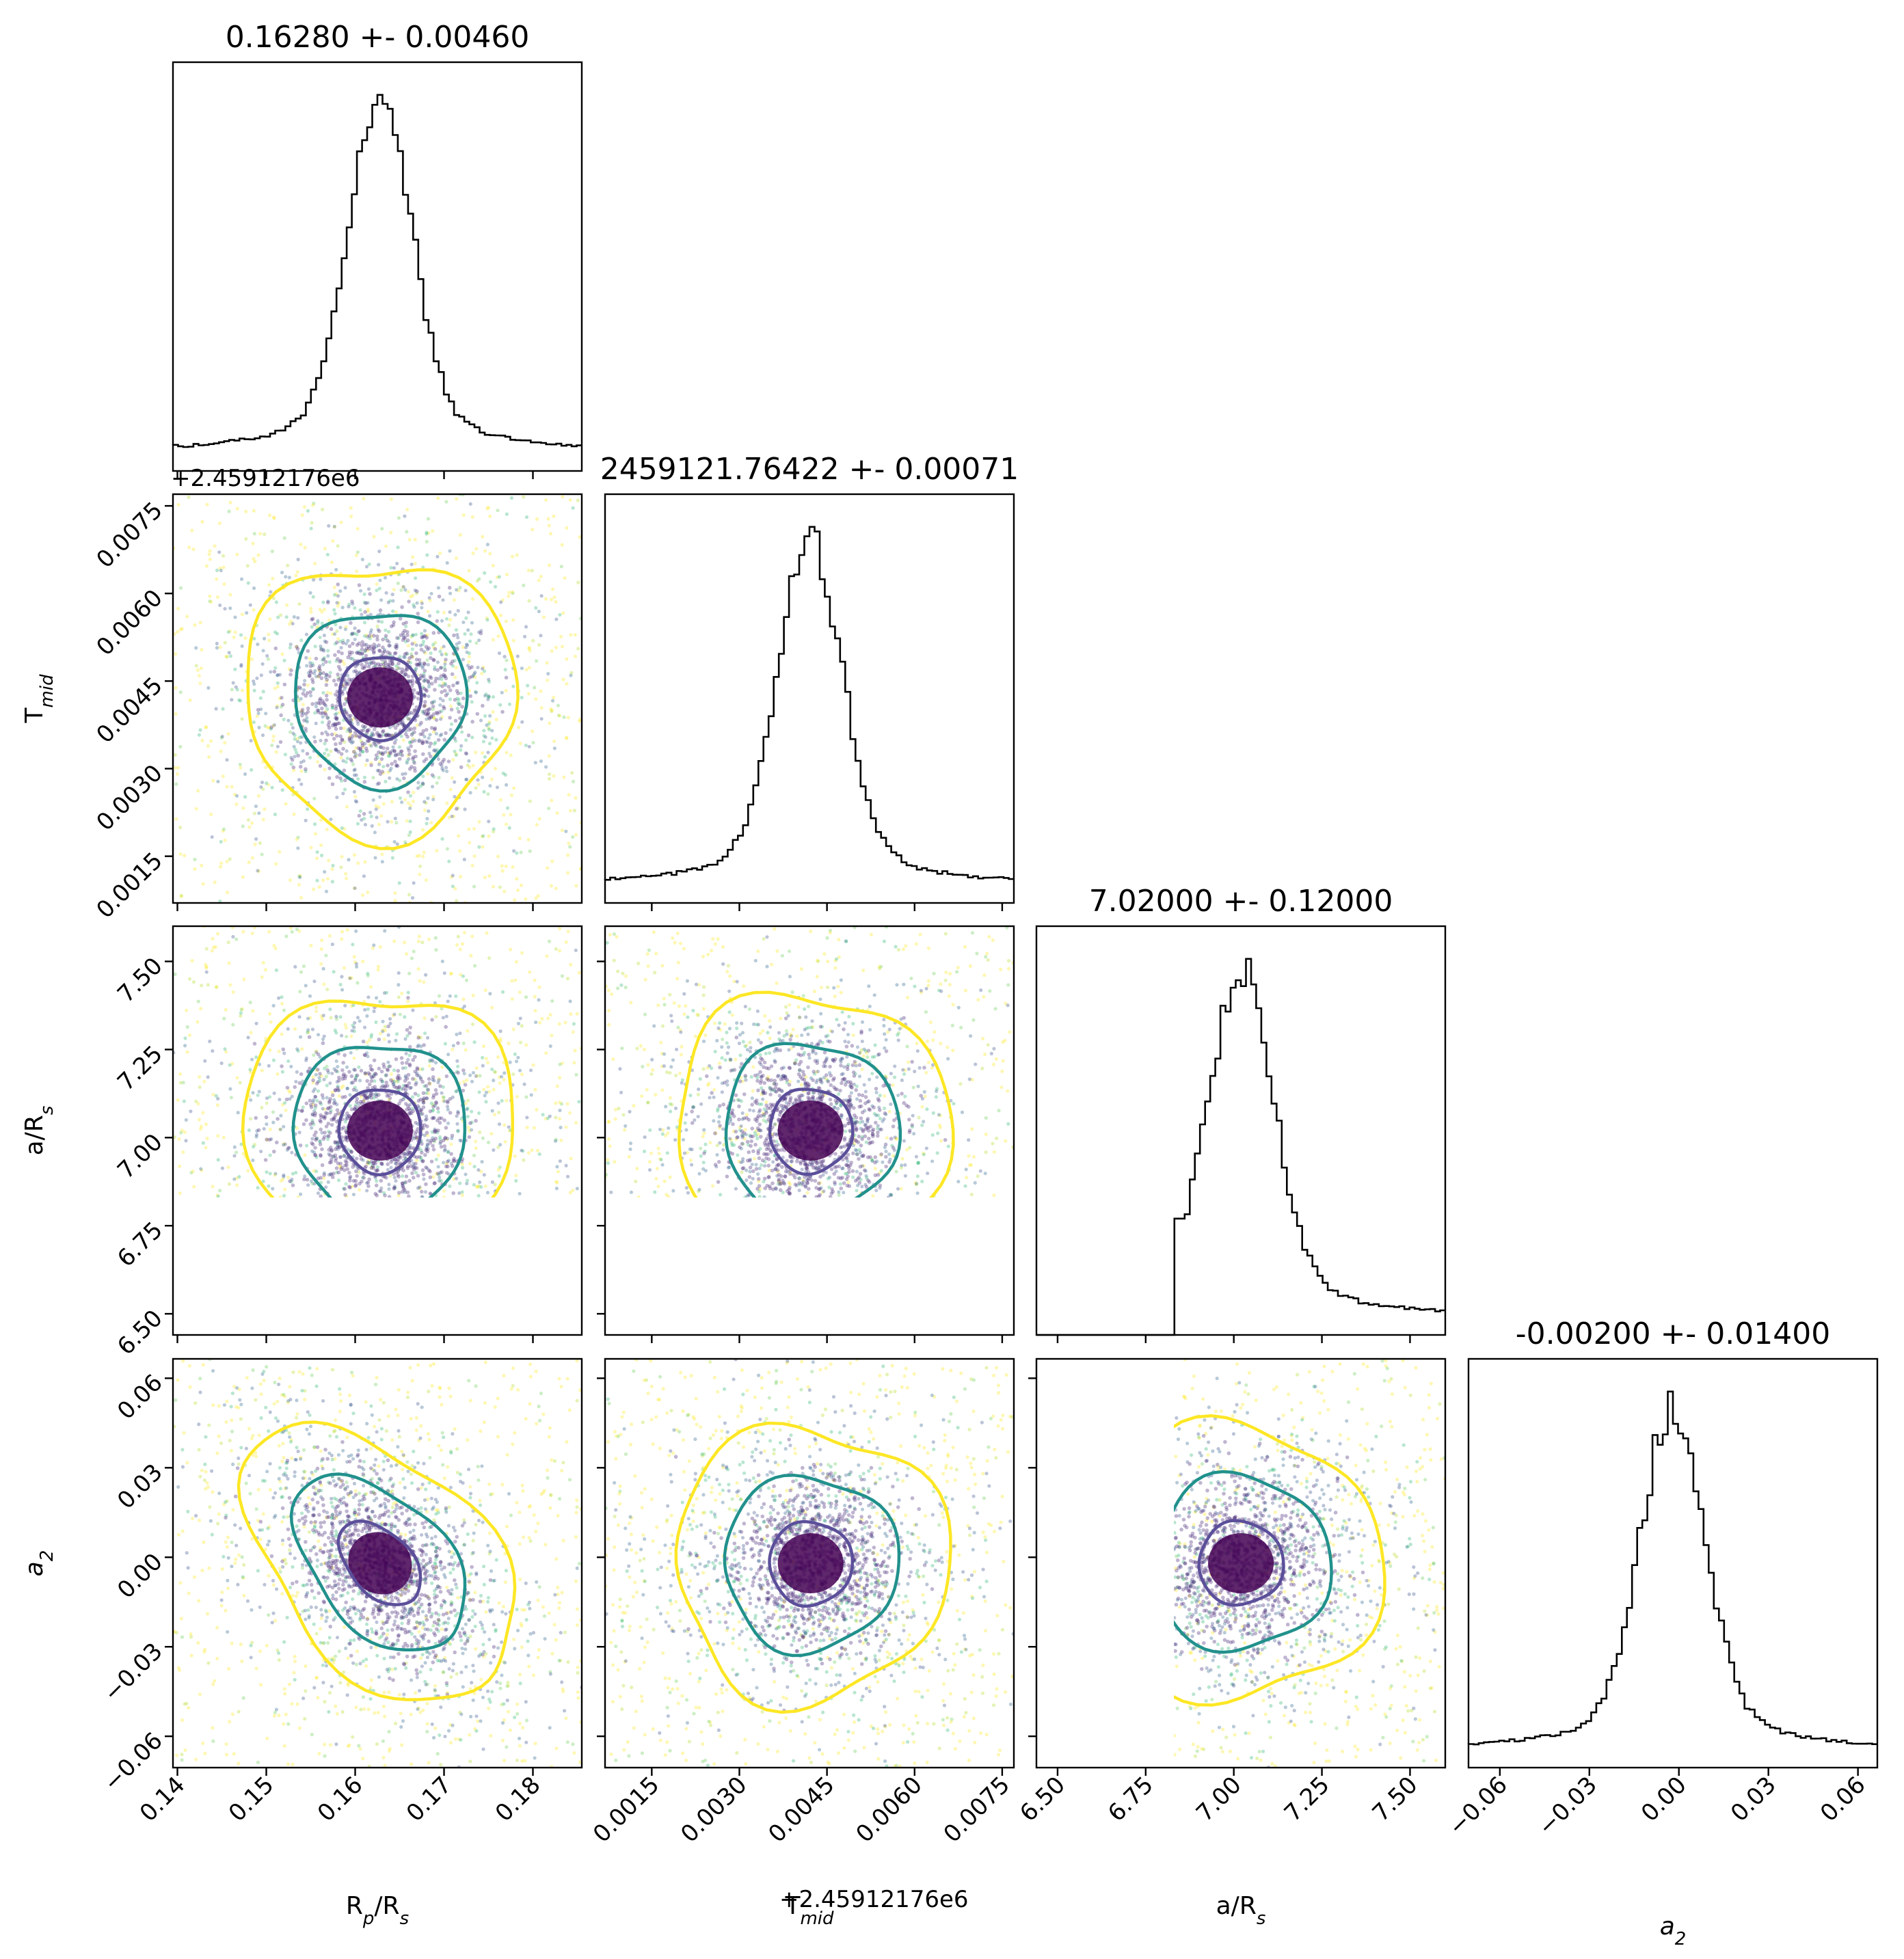  I want to click on y-tick-label-ars: 6.75, so click(140, 1245).